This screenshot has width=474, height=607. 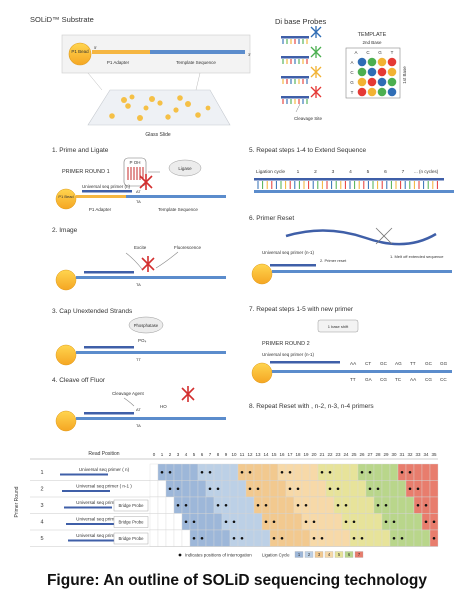 What do you see at coordinates (286, 344) in the screenshot?
I see `primer-round-2-label: PRIMER ROUND 2` at bounding box center [286, 344].